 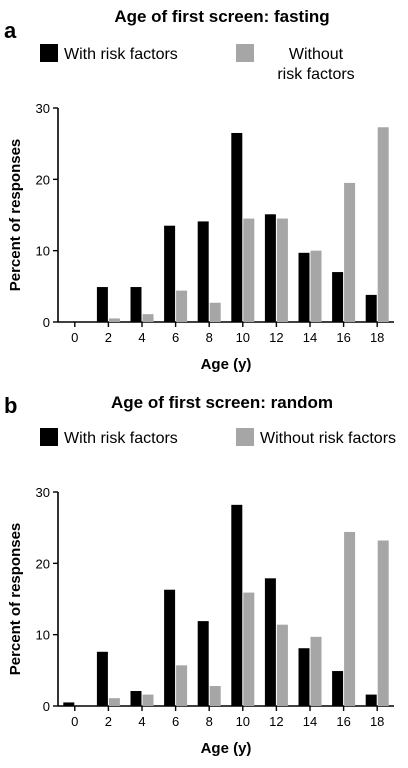 I want to click on x-tick-label-a-2: 2, so click(x=108, y=337).